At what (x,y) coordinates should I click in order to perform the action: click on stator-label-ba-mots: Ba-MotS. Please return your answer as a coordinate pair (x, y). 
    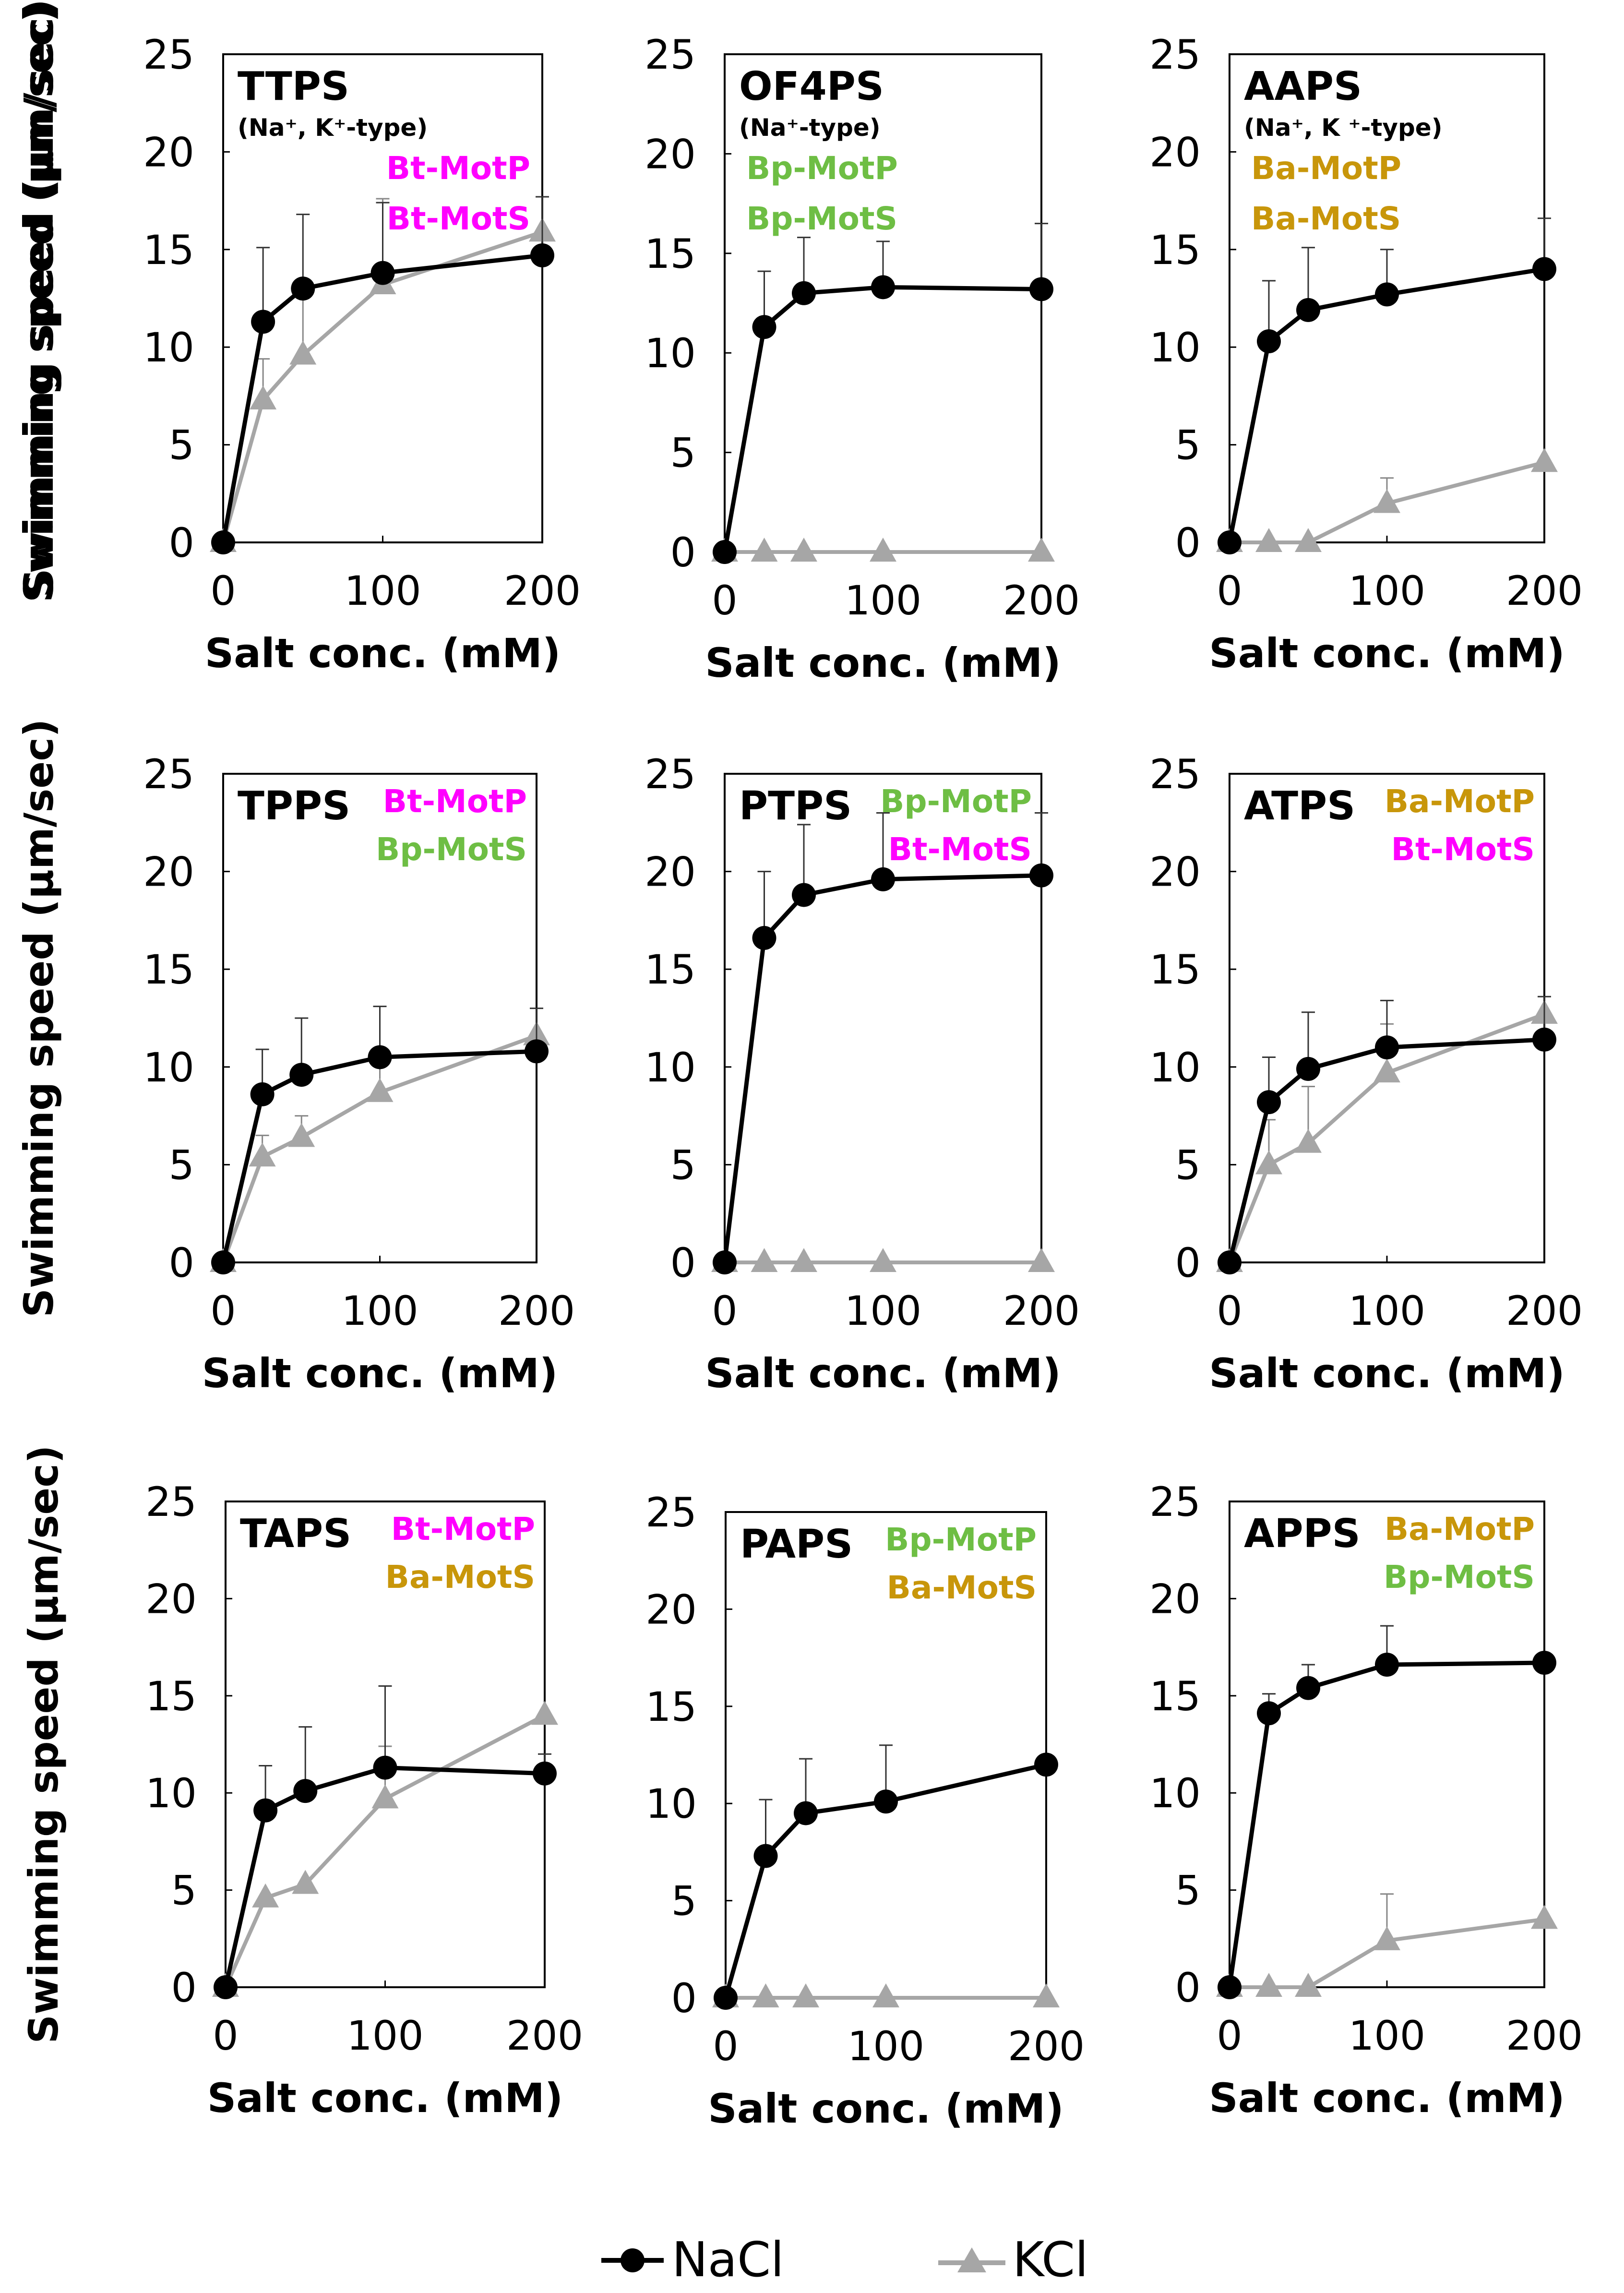
    Looking at the image, I should click on (460, 1577).